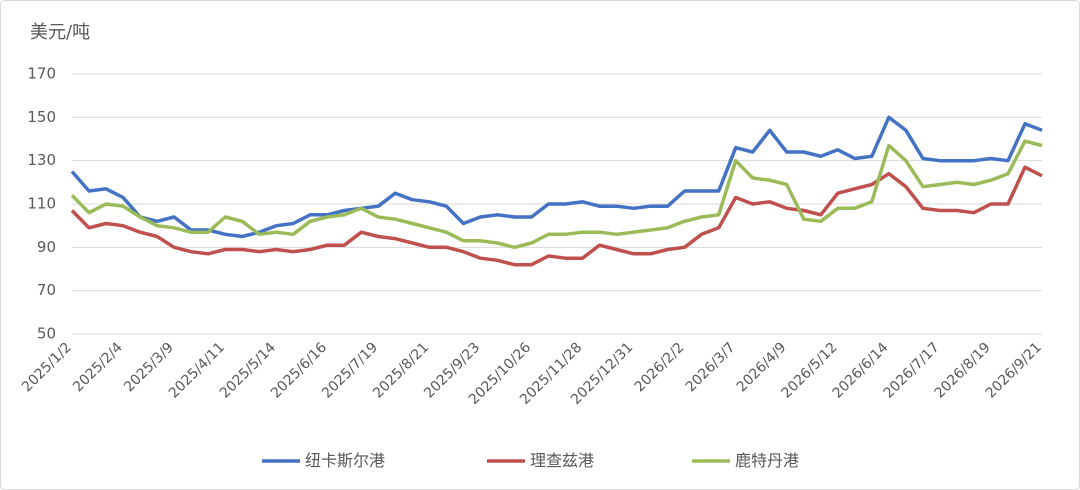 The image size is (1080, 490). What do you see at coordinates (767, 460) in the screenshot?
I see `legend-label: 鹿特丹港` at bounding box center [767, 460].